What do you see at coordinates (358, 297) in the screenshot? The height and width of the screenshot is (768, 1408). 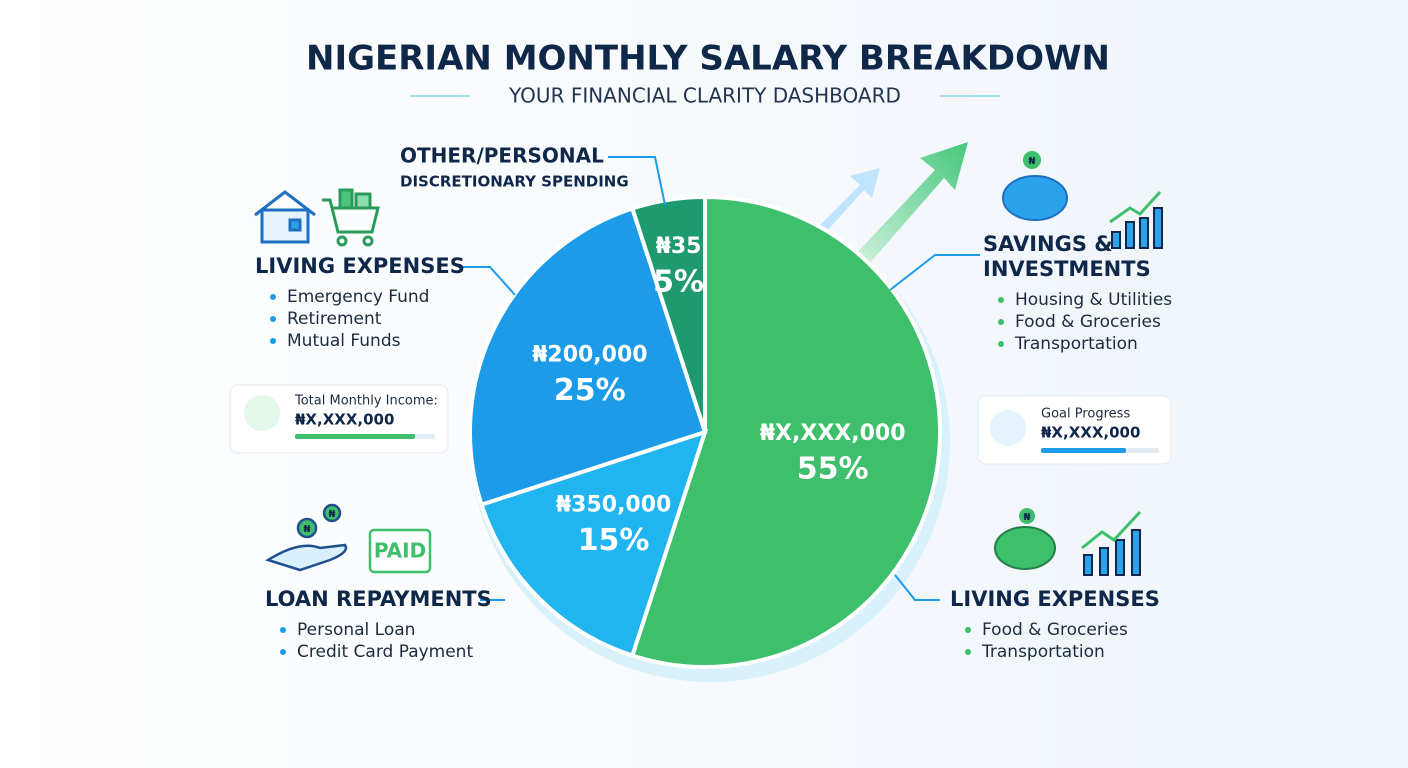 I see `callout-item: Emergency Fund` at bounding box center [358, 297].